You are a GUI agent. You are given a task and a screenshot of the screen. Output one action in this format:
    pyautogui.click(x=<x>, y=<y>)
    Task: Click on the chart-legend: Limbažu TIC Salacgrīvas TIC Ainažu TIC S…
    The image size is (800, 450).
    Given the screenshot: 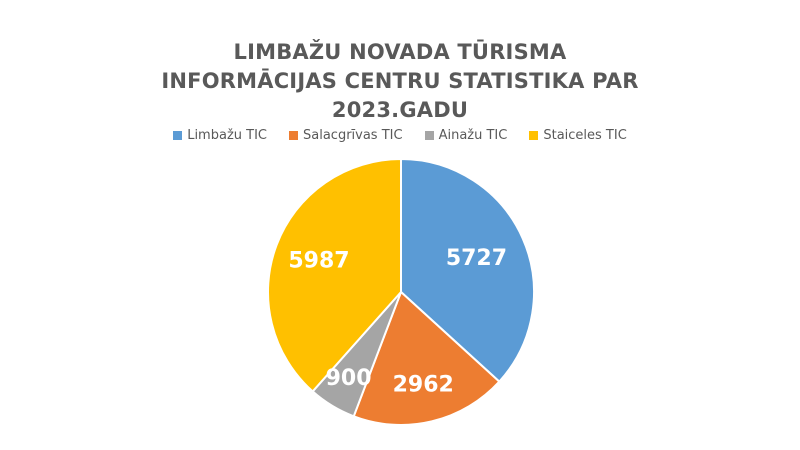 What is the action you would take?
    pyautogui.click(x=400, y=135)
    